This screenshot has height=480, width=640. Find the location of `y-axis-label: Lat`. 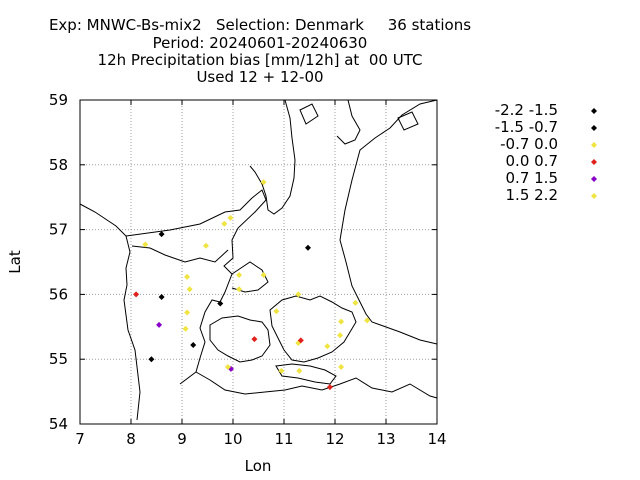

y-axis-label: Lat is located at coordinates (15, 262).